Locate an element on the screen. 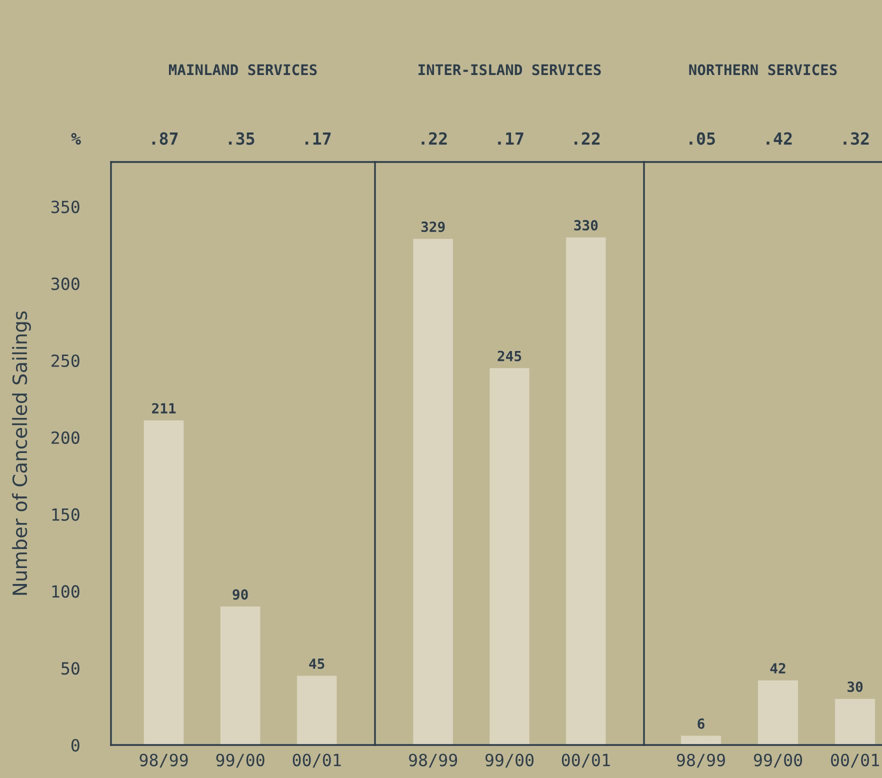  chart-title: MAINLAND SERVICES is located at coordinates (242, 70).